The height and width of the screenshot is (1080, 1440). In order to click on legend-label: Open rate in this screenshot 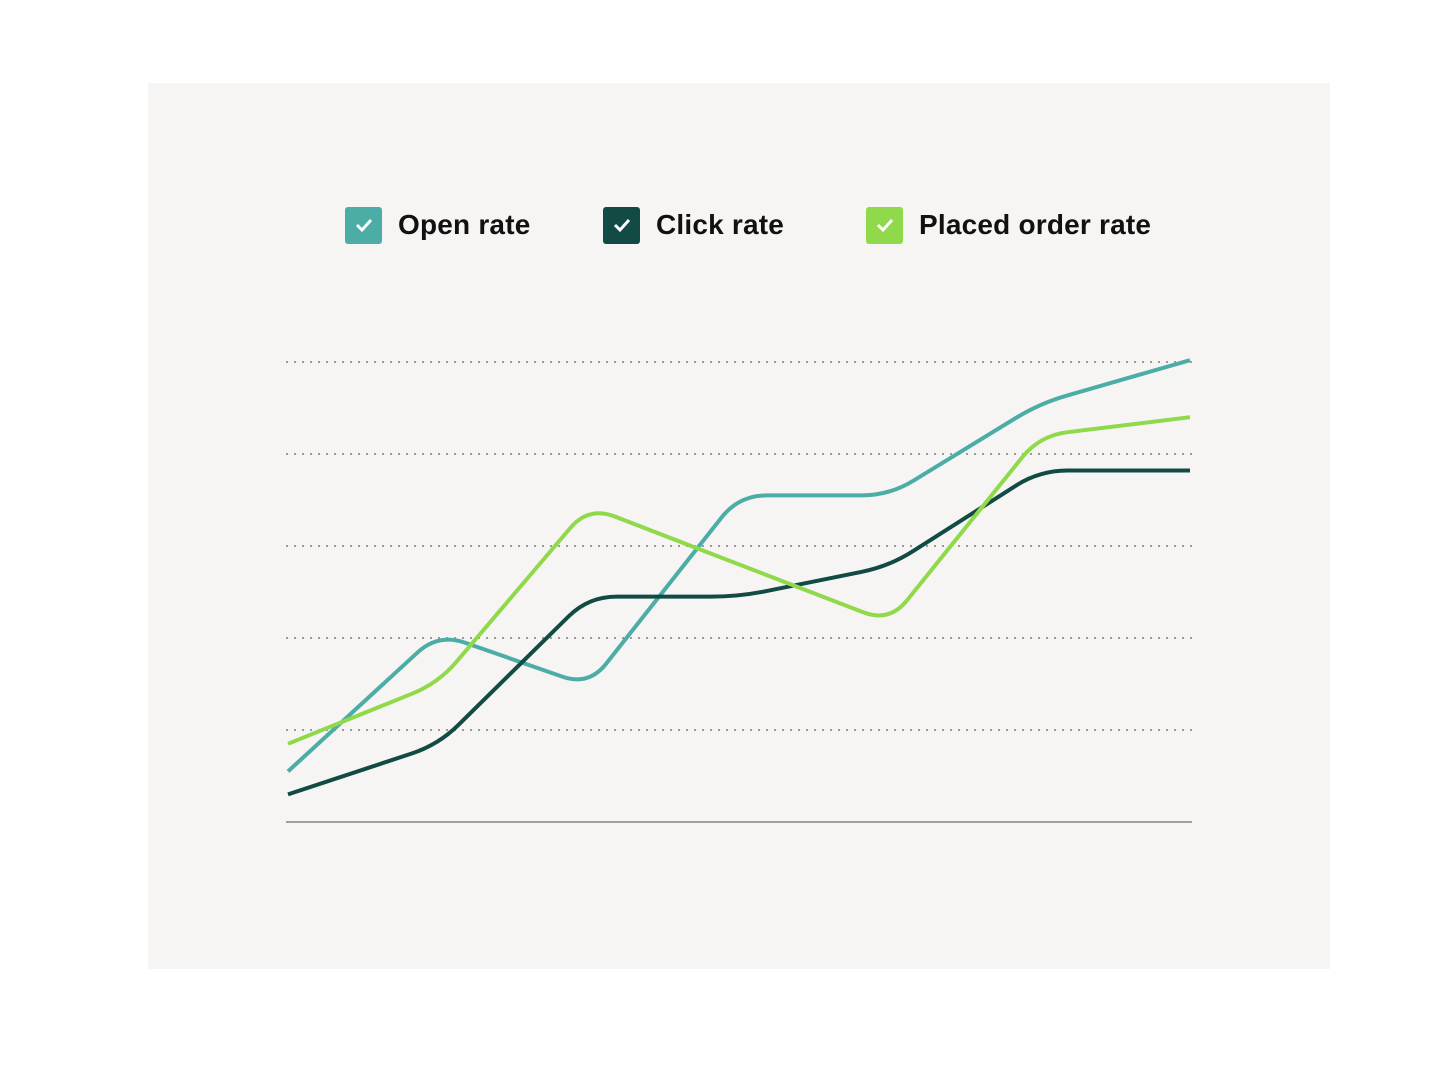, I will do `click(464, 224)`.